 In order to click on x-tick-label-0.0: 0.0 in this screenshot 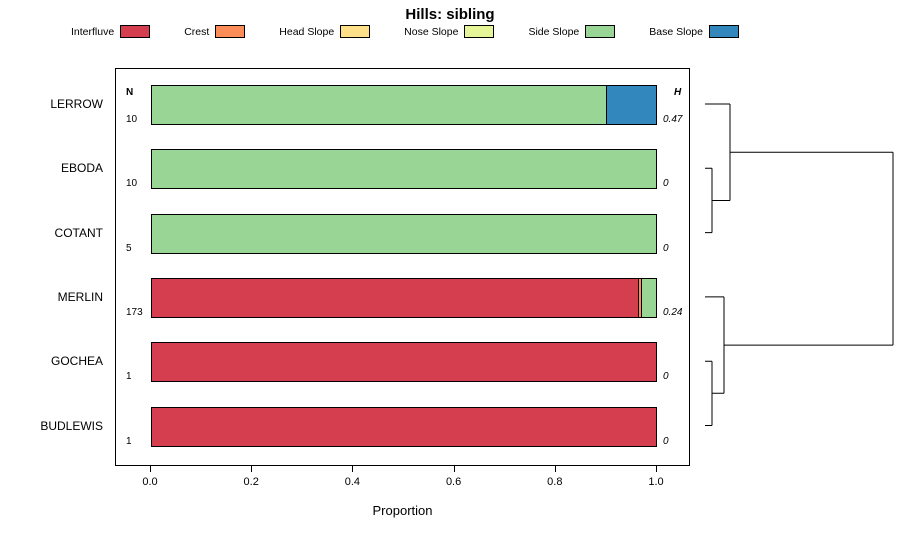, I will do `click(150, 482)`.